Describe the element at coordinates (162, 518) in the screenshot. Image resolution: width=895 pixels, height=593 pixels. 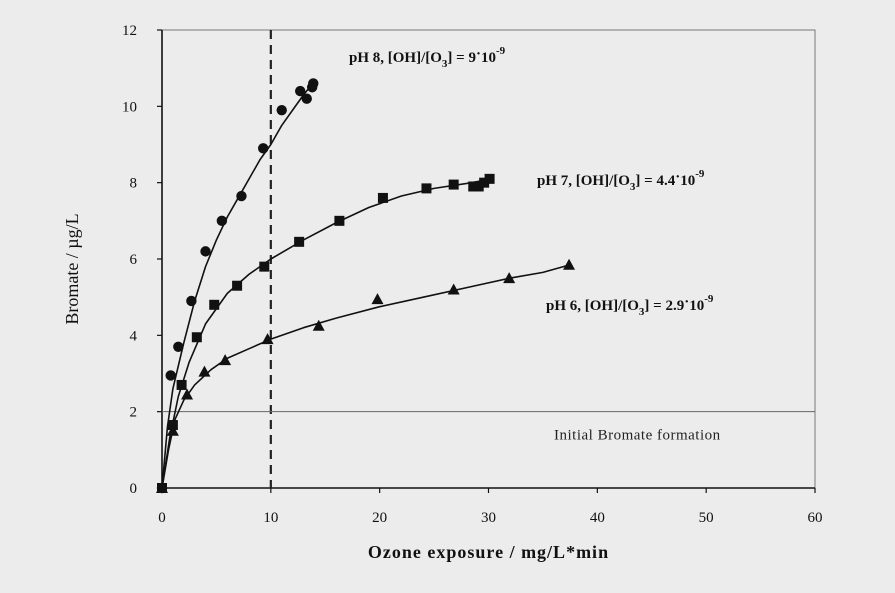
I see `x-tick-label: 0` at that location.